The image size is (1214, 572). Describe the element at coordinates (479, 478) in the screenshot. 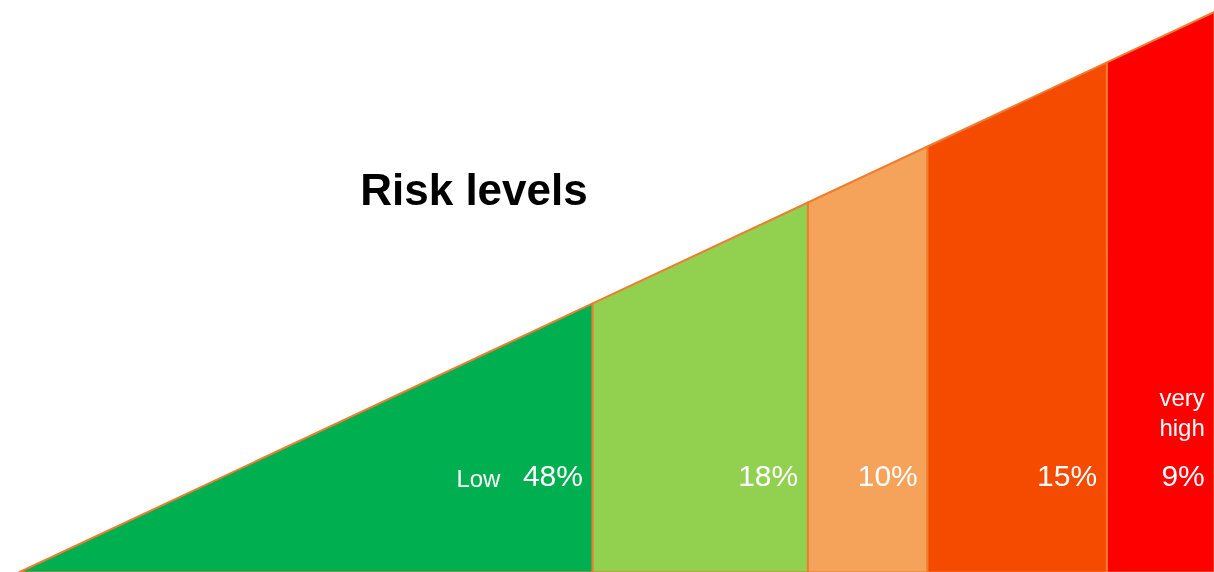

I see `category-label: Low` at that location.